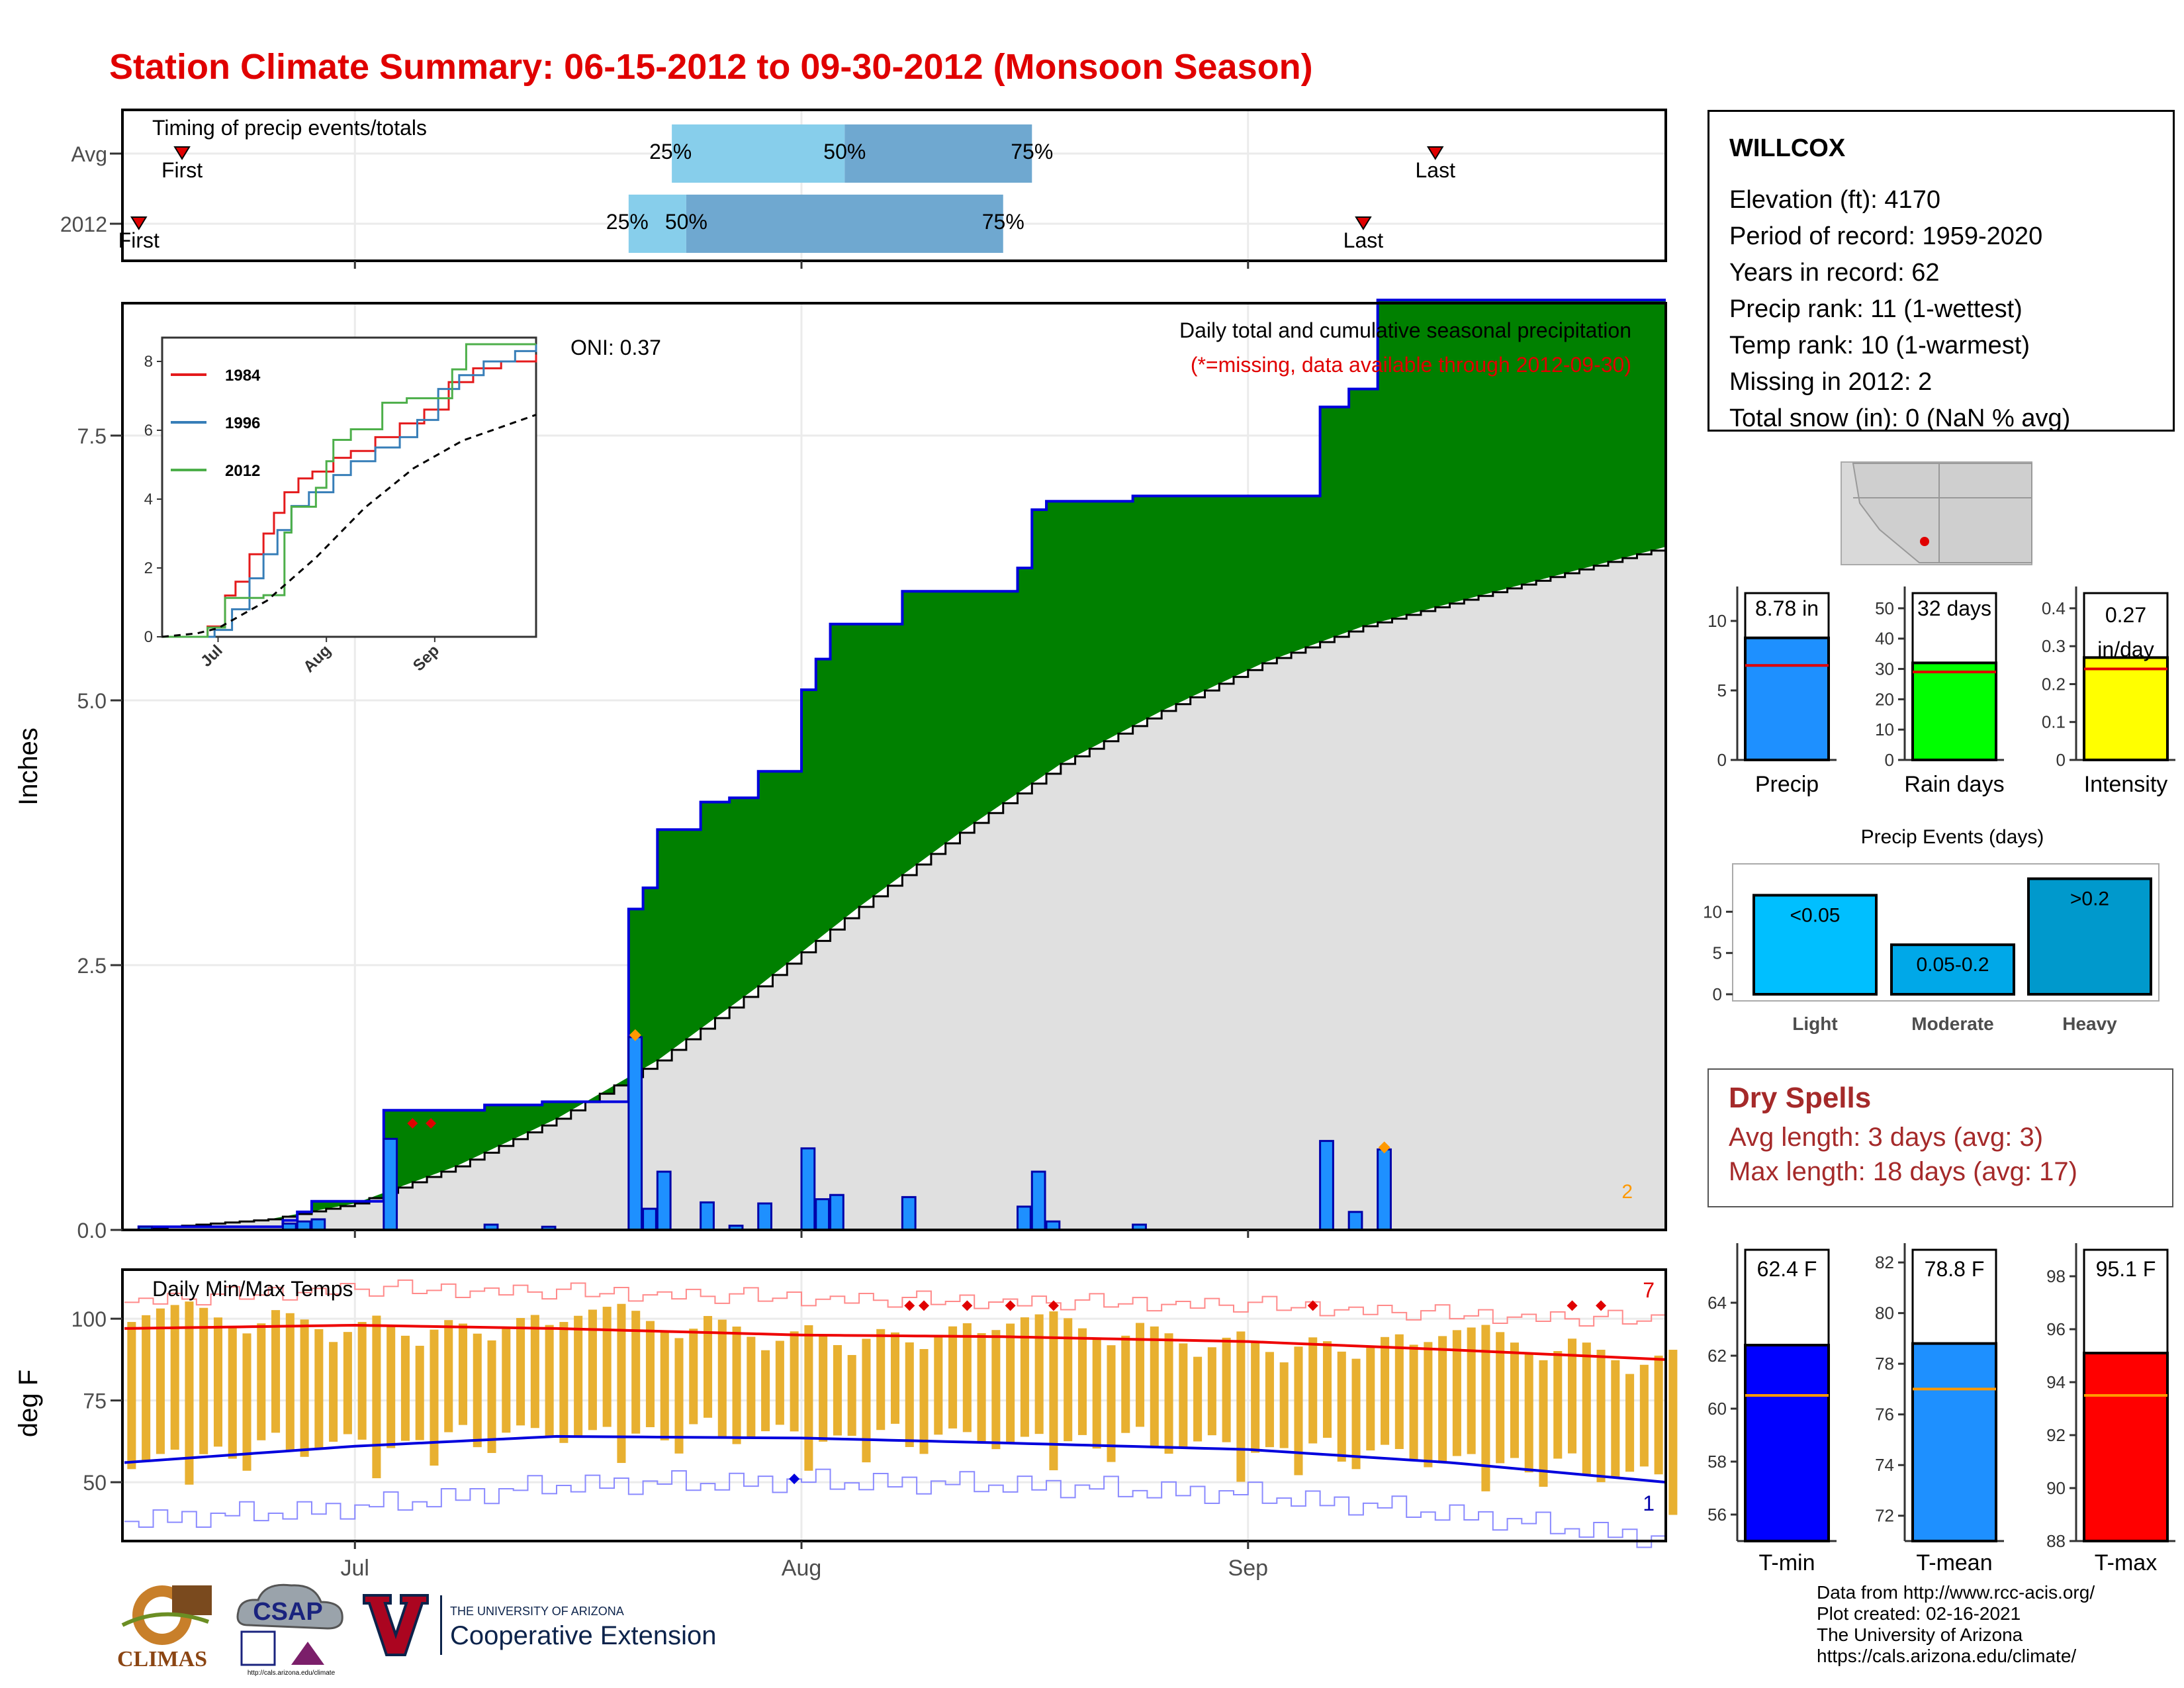 This screenshot has width=2184, height=1688. What do you see at coordinates (1717, 1409) in the screenshot?
I see `summary-ytick-label: 60` at bounding box center [1717, 1409].